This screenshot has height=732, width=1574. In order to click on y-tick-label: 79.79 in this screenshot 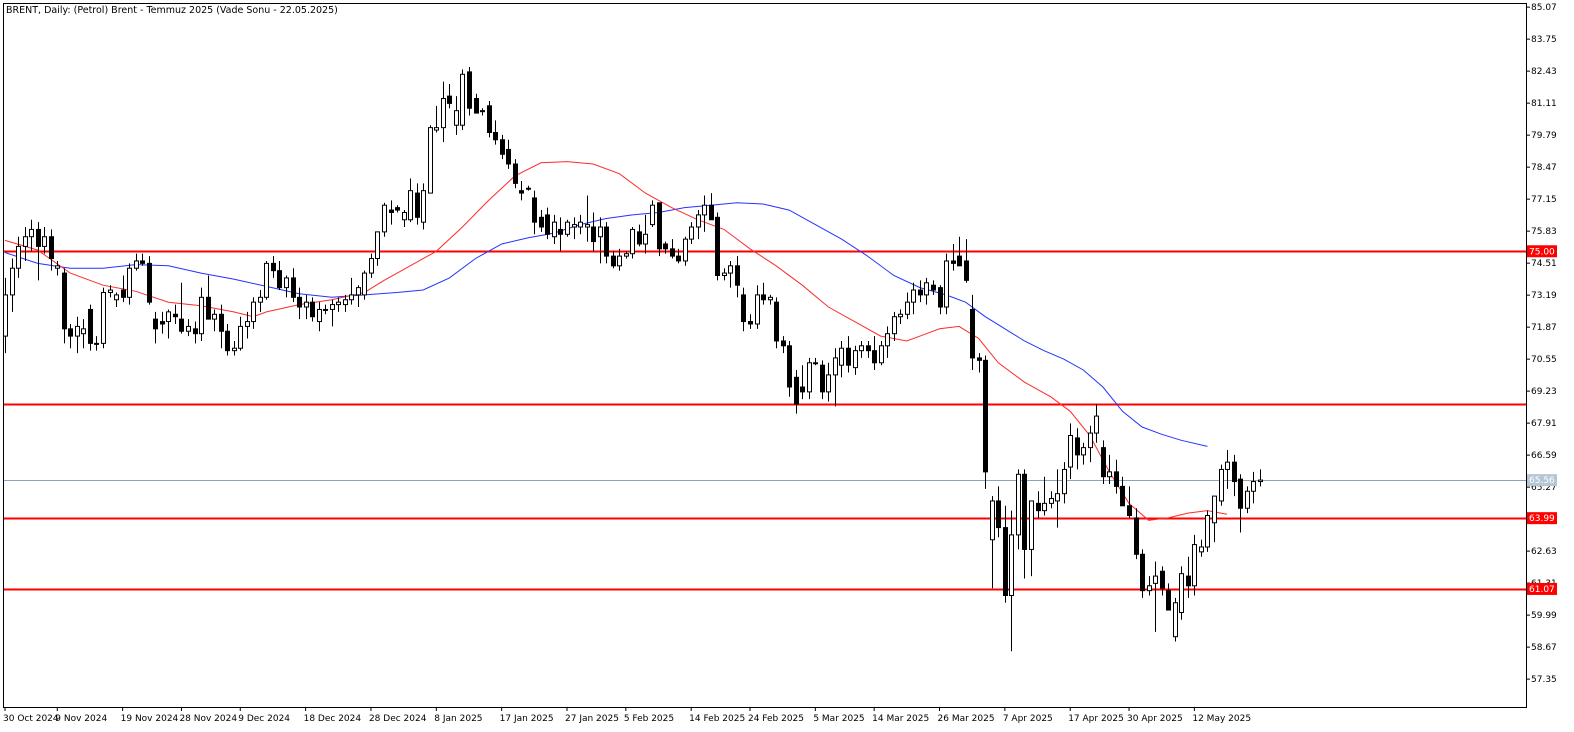, I will do `click(1544, 136)`.